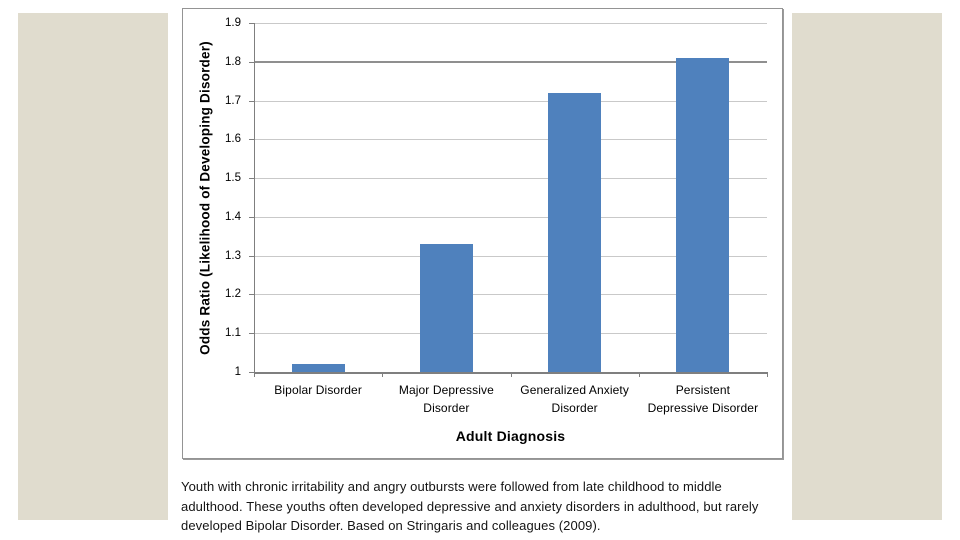 This screenshot has width=960, height=540. What do you see at coordinates (233, 216) in the screenshot?
I see `y-tick-label: 1.4` at bounding box center [233, 216].